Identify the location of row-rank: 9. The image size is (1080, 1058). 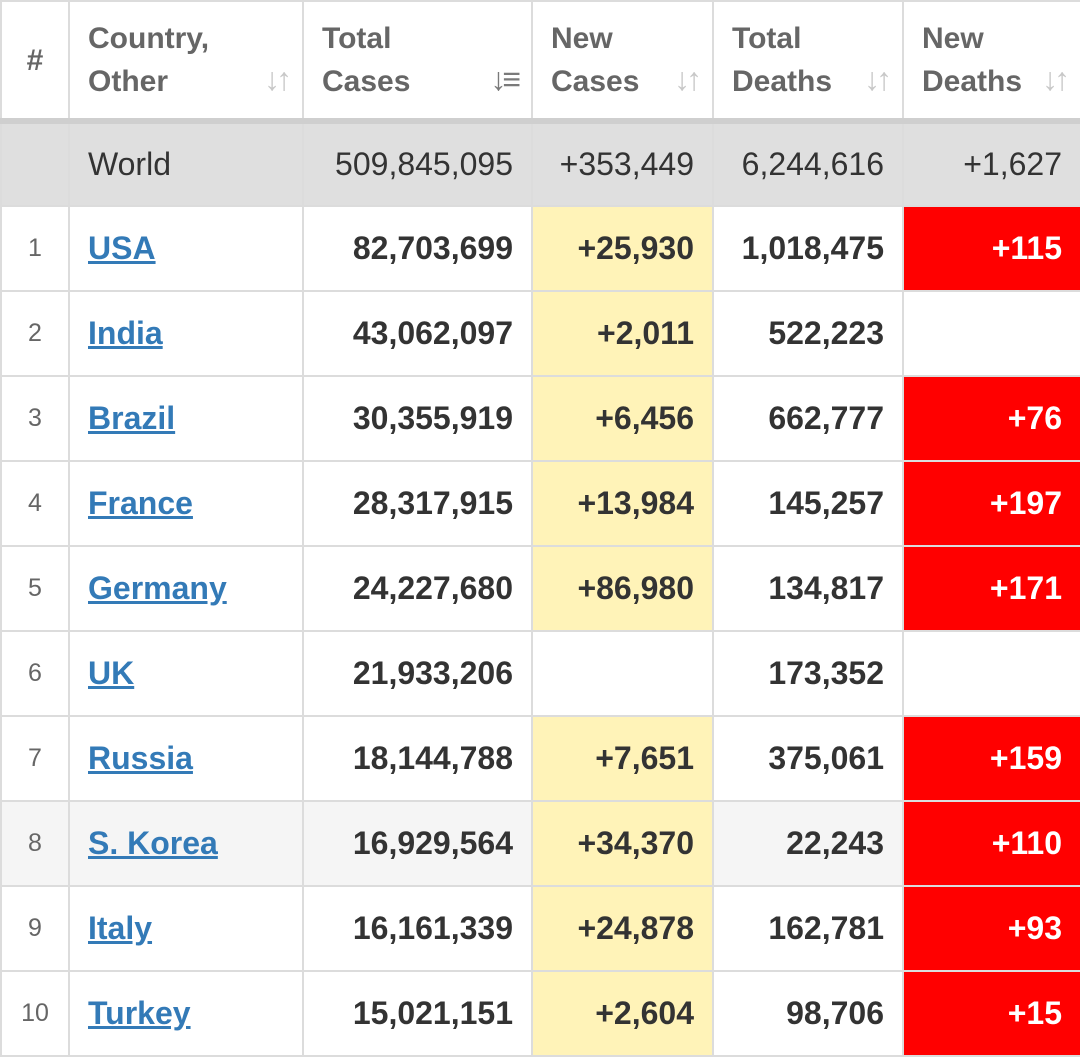
(35, 928).